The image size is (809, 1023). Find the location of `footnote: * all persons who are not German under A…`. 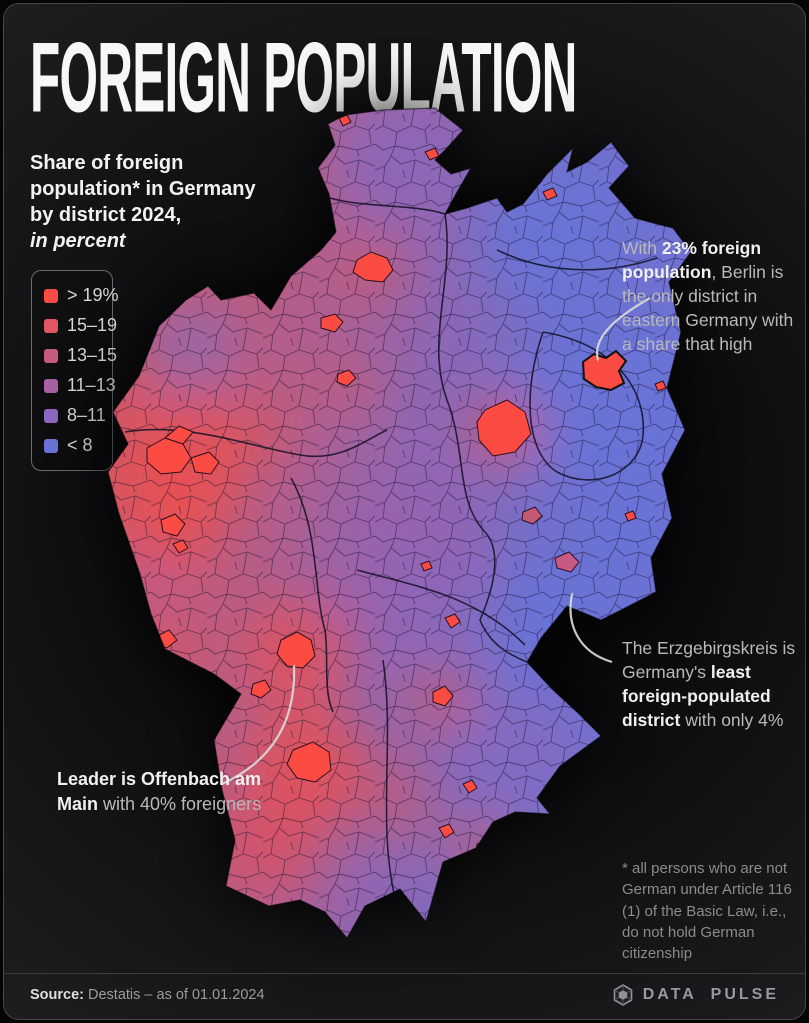

footnote: * all persons who are not German under A… is located at coordinates (707, 911).